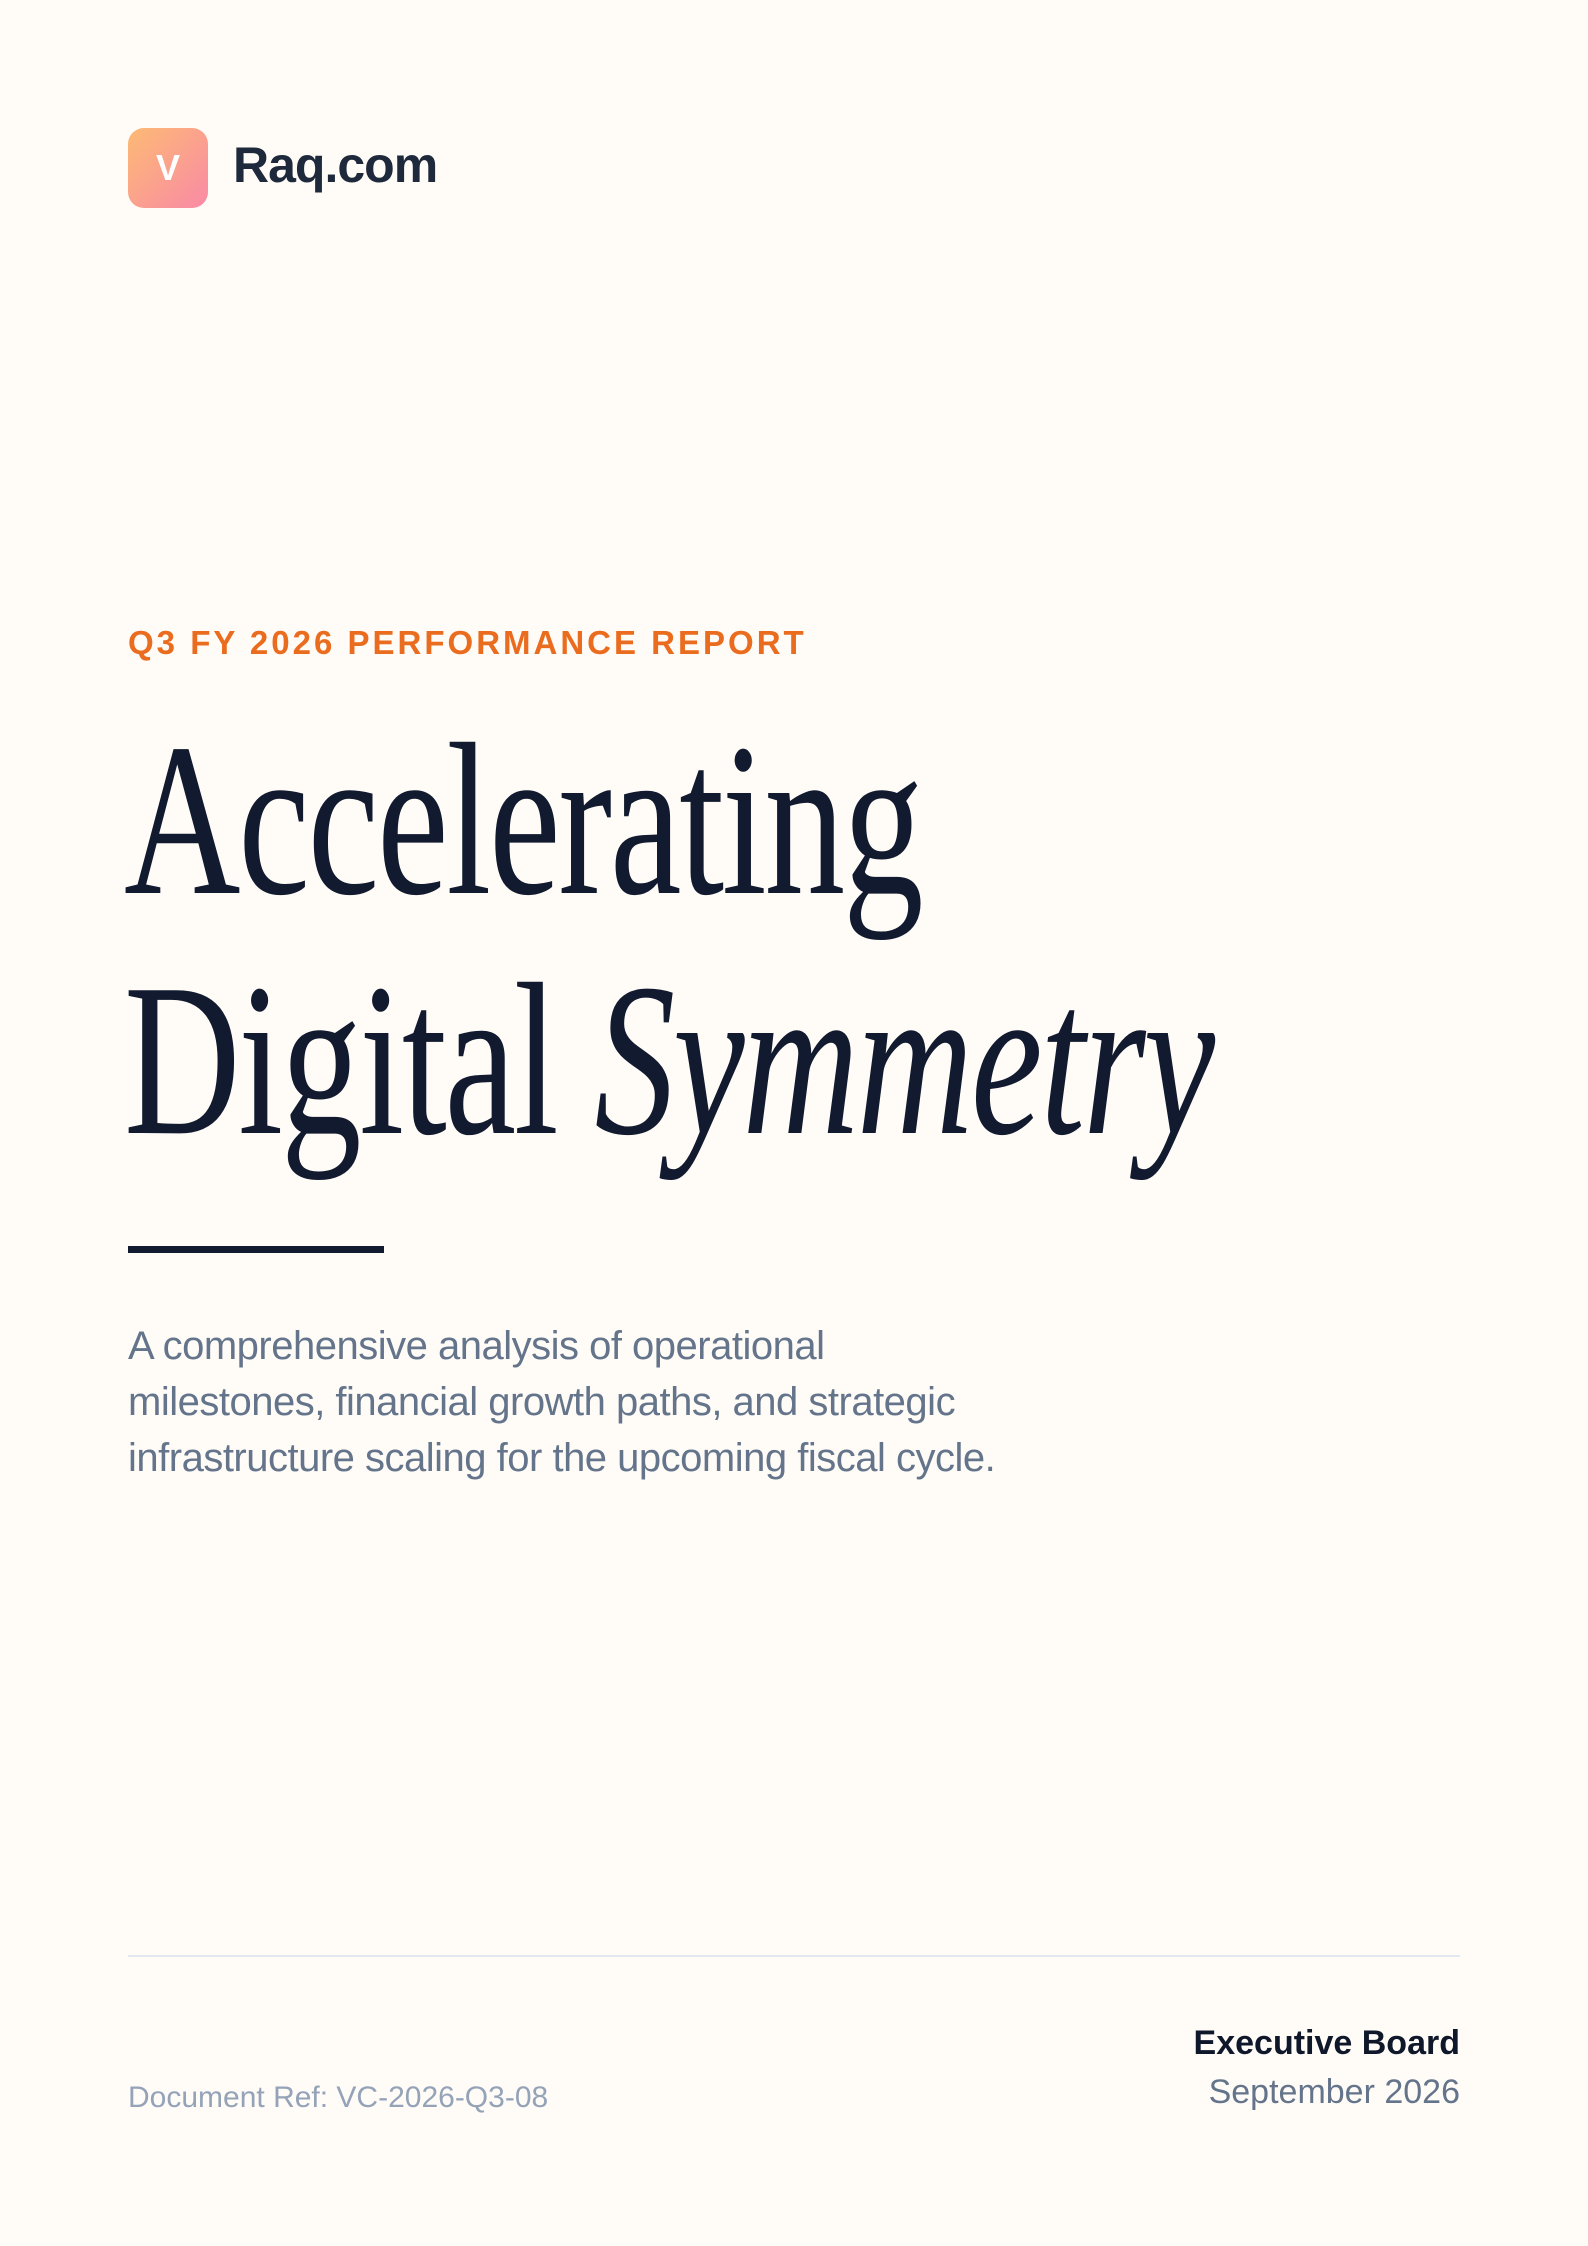  Describe the element at coordinates (338, 2097) in the screenshot. I see `document-ref: Document Ref: VC-2026-Q3-08` at that location.